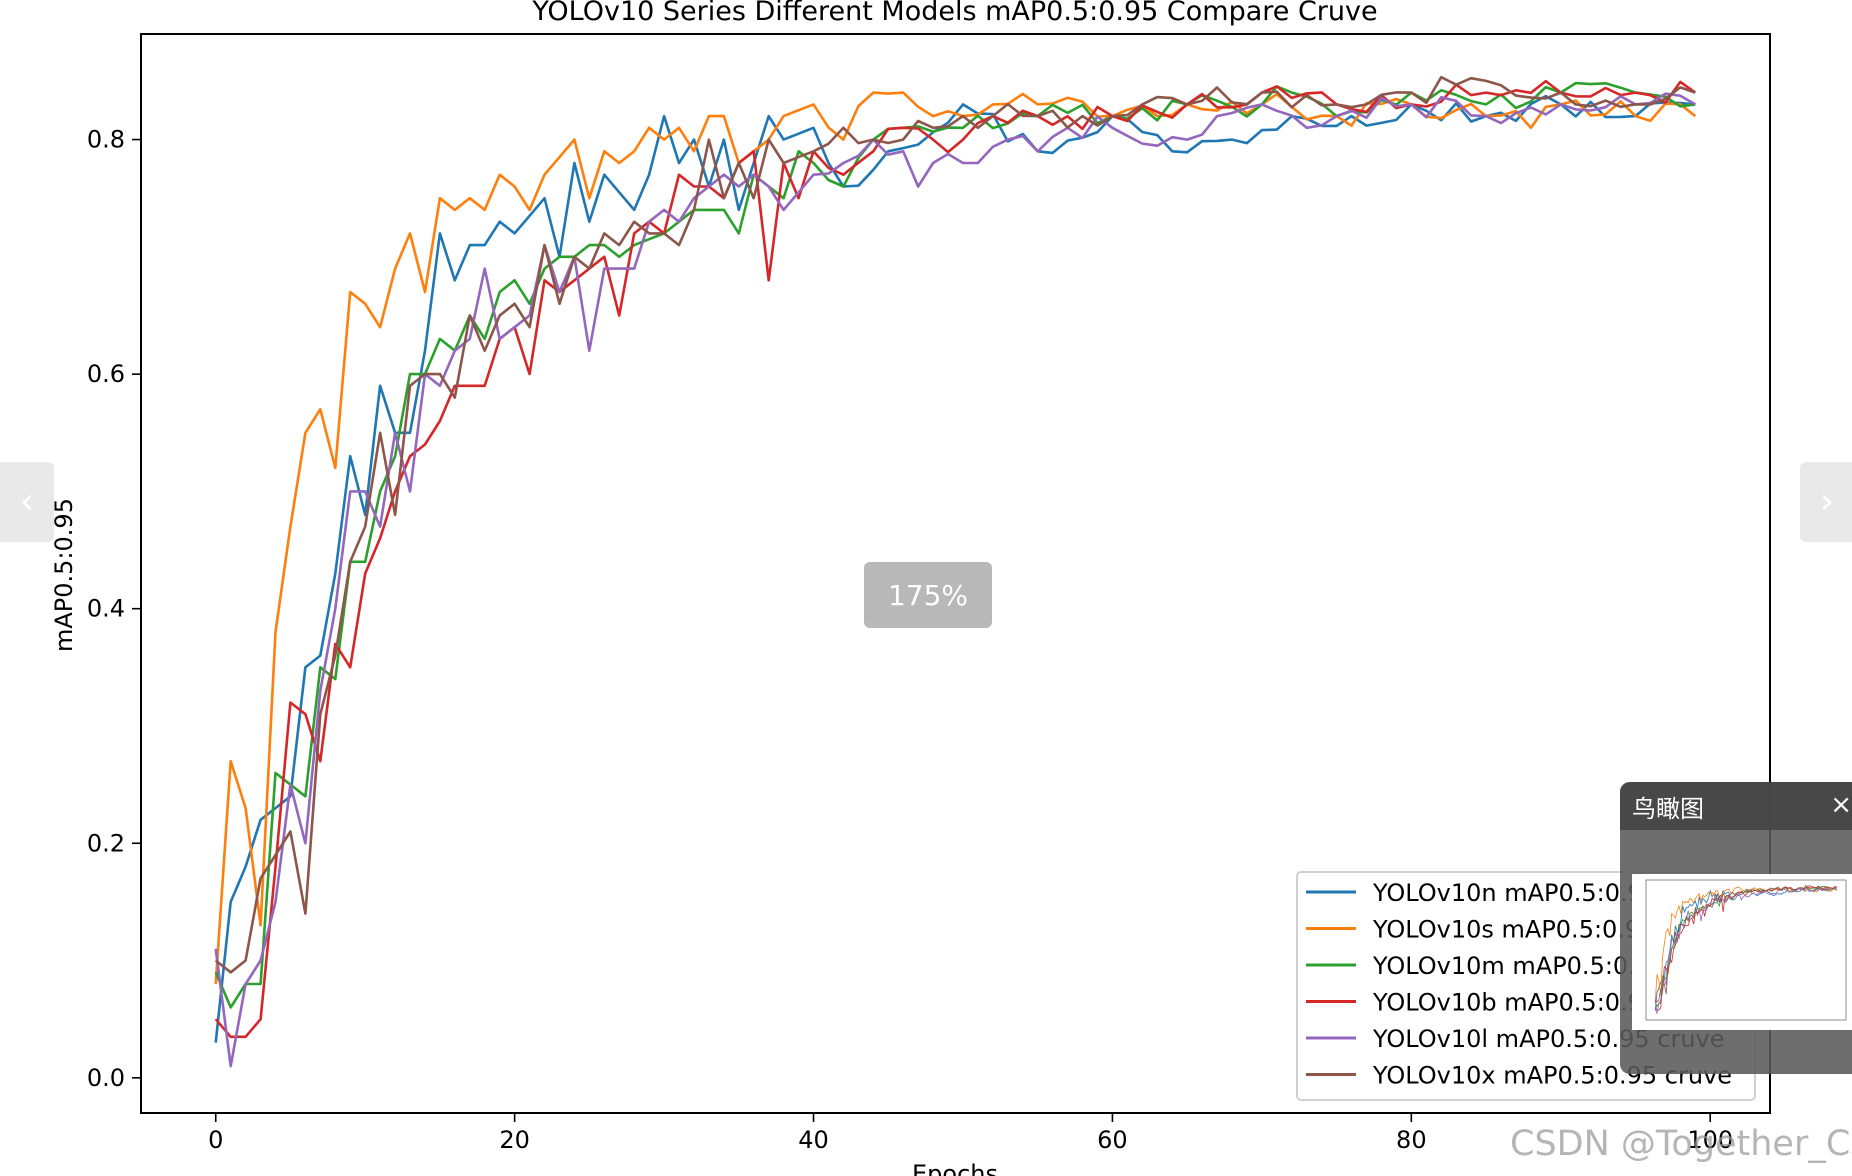 The width and height of the screenshot is (1852, 1176). I want to click on birdview-title: 鸟瞰图, so click(1668, 808).